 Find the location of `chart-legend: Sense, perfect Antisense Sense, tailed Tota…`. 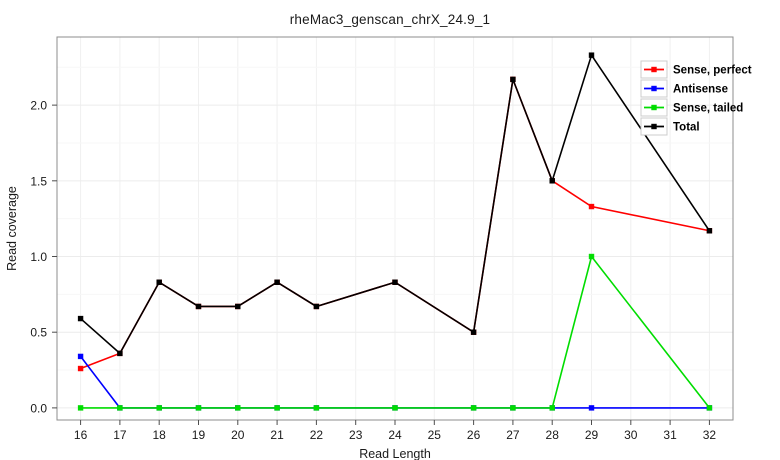

chart-legend: Sense, perfect Antisense Sense, tailed Tota… is located at coordinates (696, 98).